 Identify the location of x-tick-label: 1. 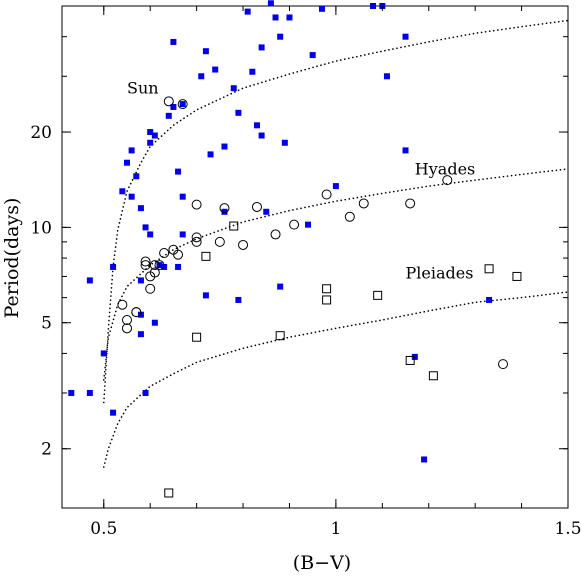
(335, 529).